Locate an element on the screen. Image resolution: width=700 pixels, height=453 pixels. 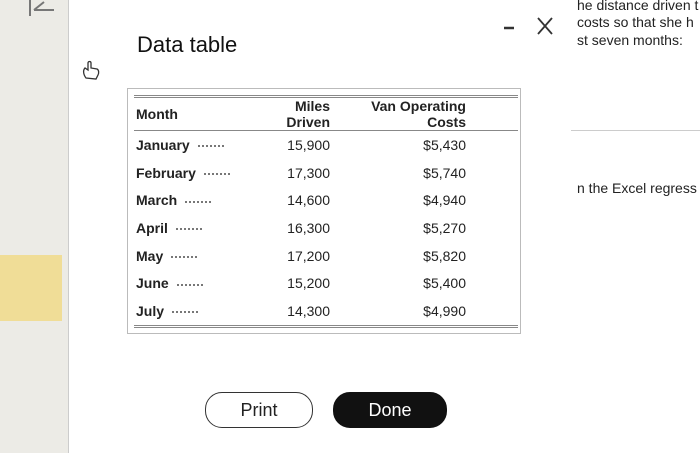
header-row: Month Miles Driven Van Operating Costs is located at coordinates (326, 113).